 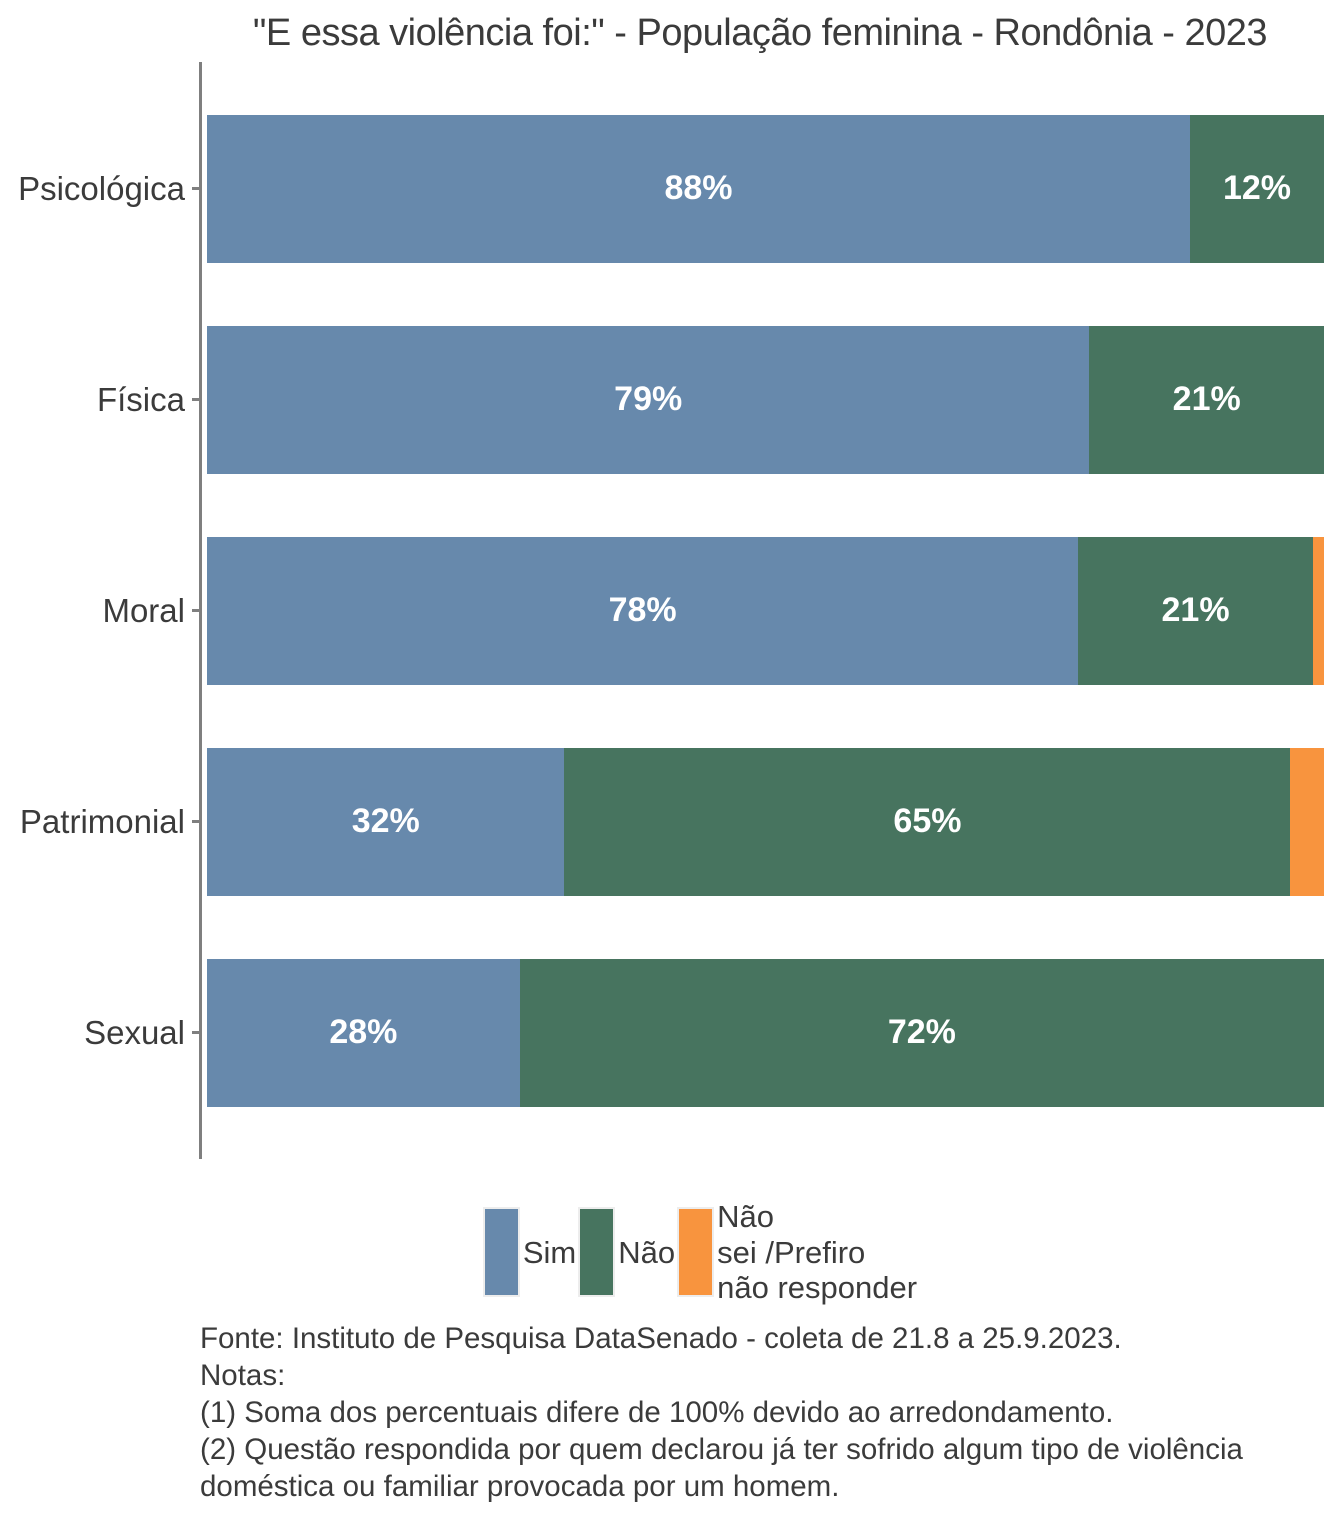 I want to click on bar-row: Patrimonial 32% 65%, so click(x=672, y=821).